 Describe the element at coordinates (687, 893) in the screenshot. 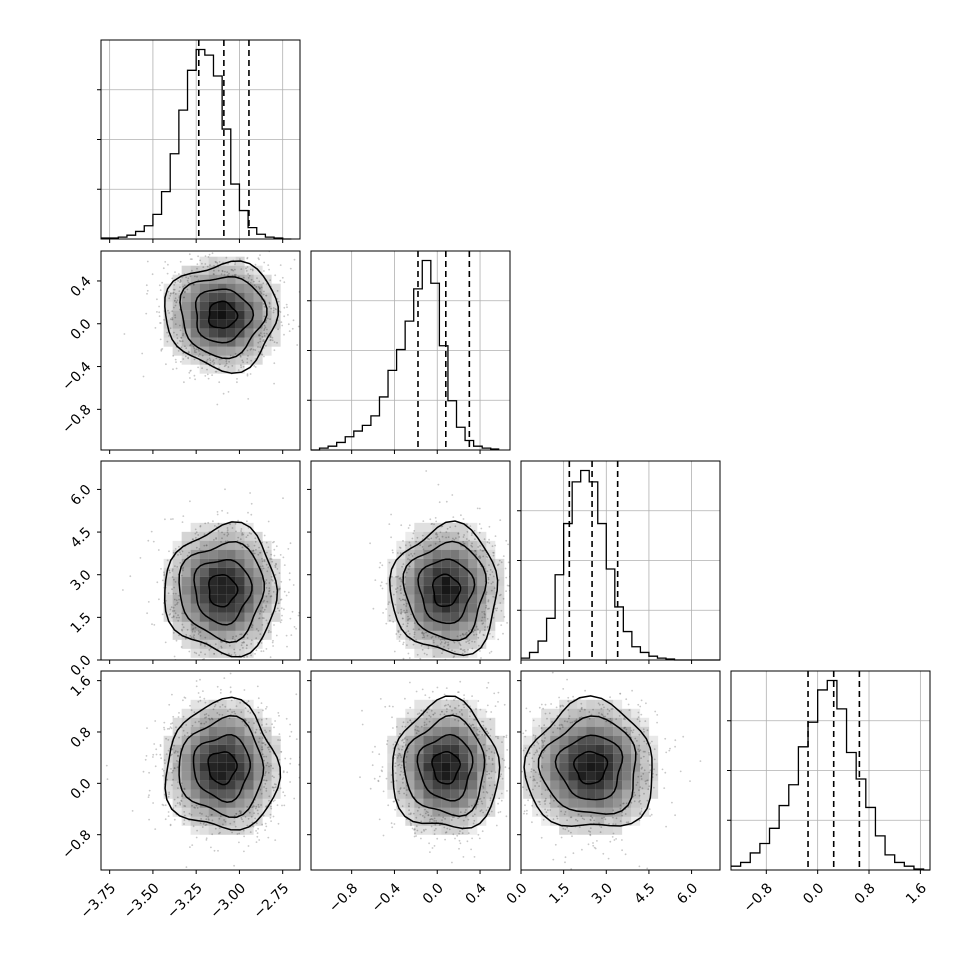

I see `x-tick-label: 6.0` at that location.